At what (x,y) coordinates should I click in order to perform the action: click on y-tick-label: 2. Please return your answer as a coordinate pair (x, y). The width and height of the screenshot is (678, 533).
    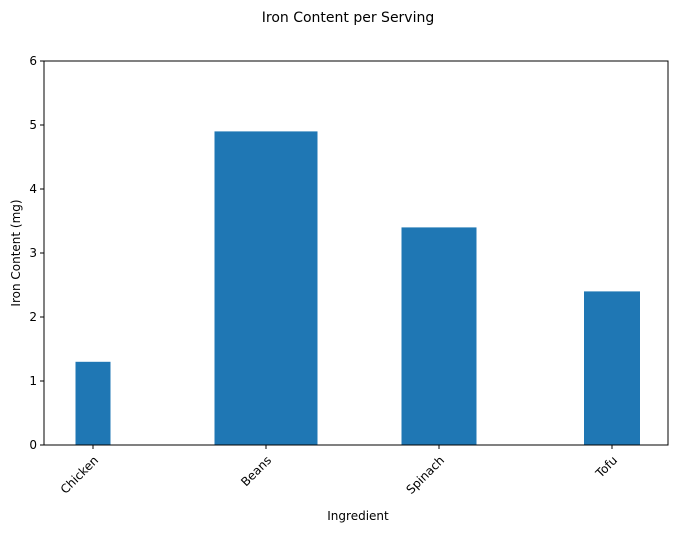
    Looking at the image, I should click on (33, 317).